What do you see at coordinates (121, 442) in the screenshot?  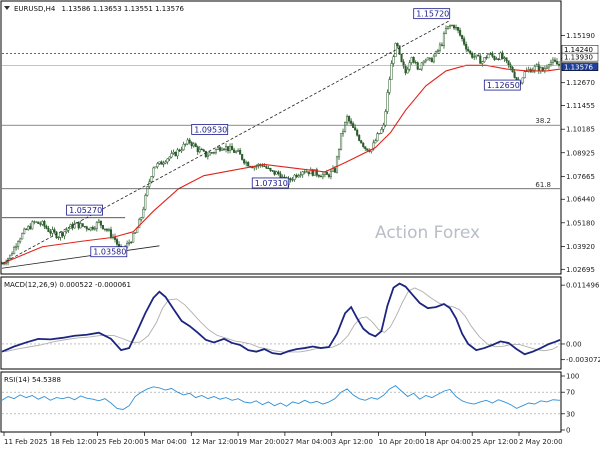 I see `time-tick-label: 25 Feb 20:00` at bounding box center [121, 442].